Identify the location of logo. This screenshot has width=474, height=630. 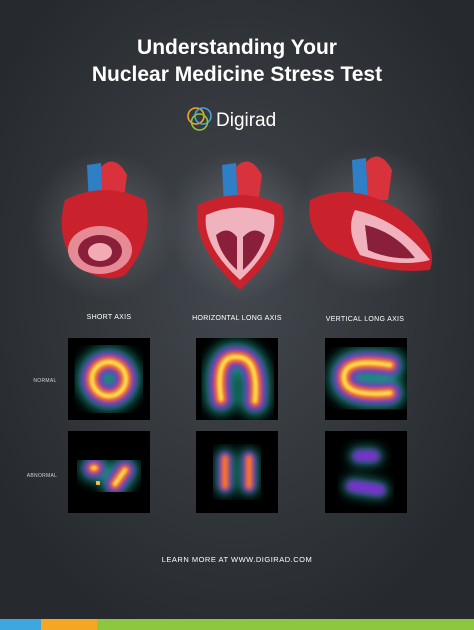
(199, 119).